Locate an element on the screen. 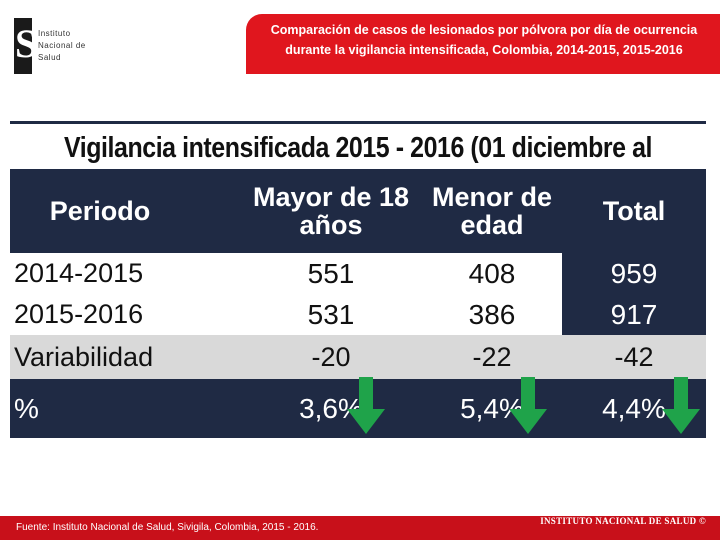  logo-letter: S is located at coordinates (26, 43).